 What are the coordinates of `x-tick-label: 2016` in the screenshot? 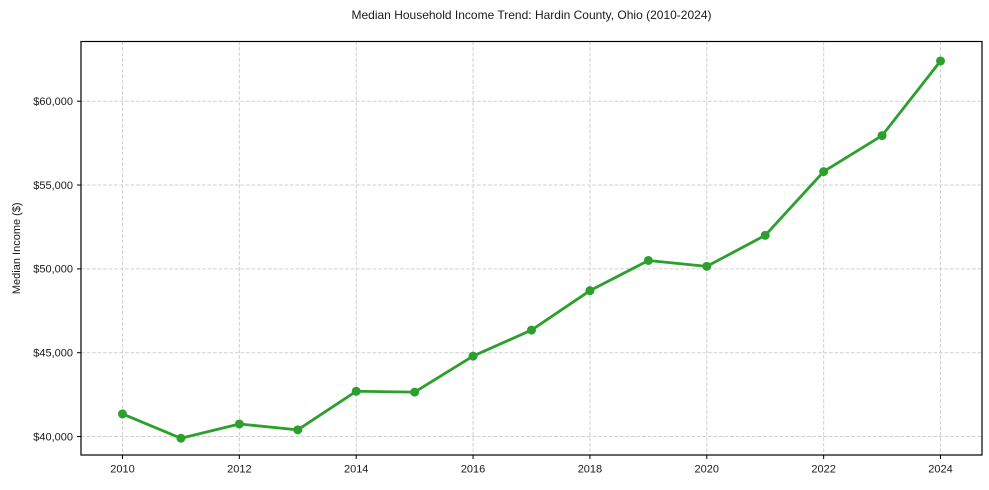 It's located at (473, 470).